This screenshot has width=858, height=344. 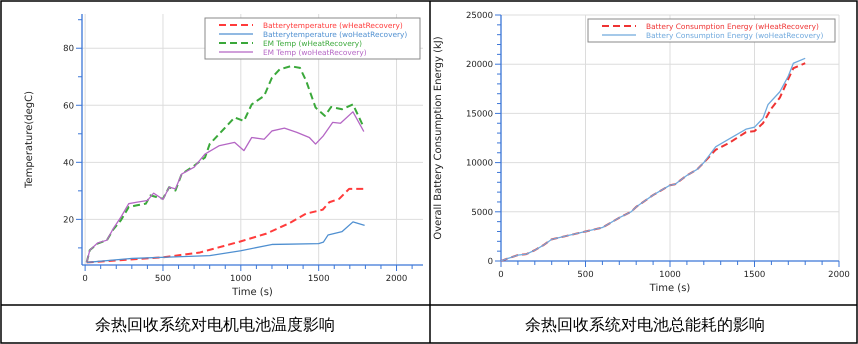 What do you see at coordinates (68, 106) in the screenshot?
I see `y-tick-label: 60` at bounding box center [68, 106].